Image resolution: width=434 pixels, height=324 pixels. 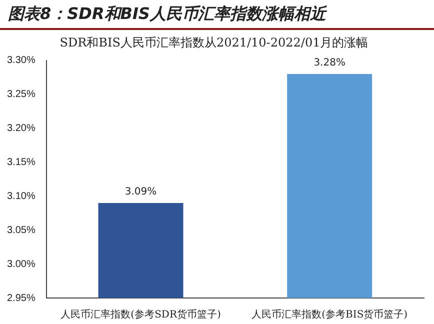 What do you see at coordinates (140, 314) in the screenshot?
I see `x-tick-label: 人民币汇率指数(参考SDR货币篮子)` at bounding box center [140, 314].